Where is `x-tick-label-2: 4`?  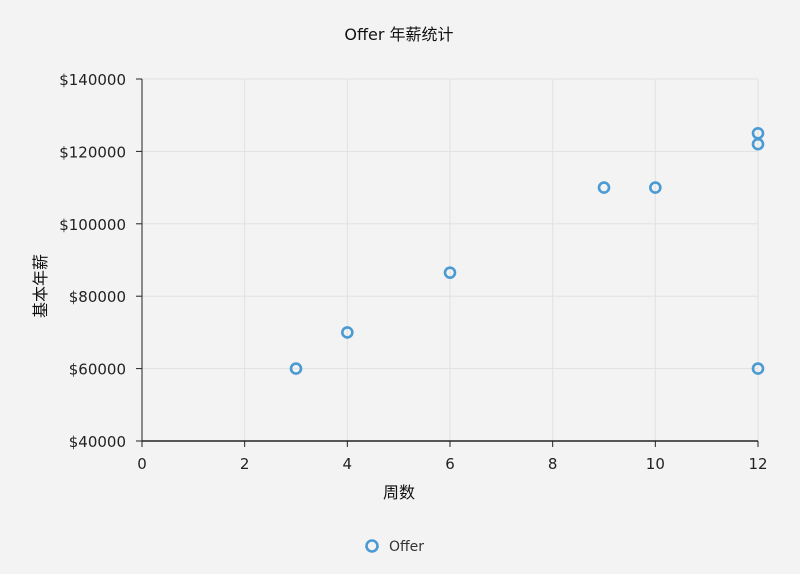
x-tick-label-2: 4 is located at coordinates (348, 464).